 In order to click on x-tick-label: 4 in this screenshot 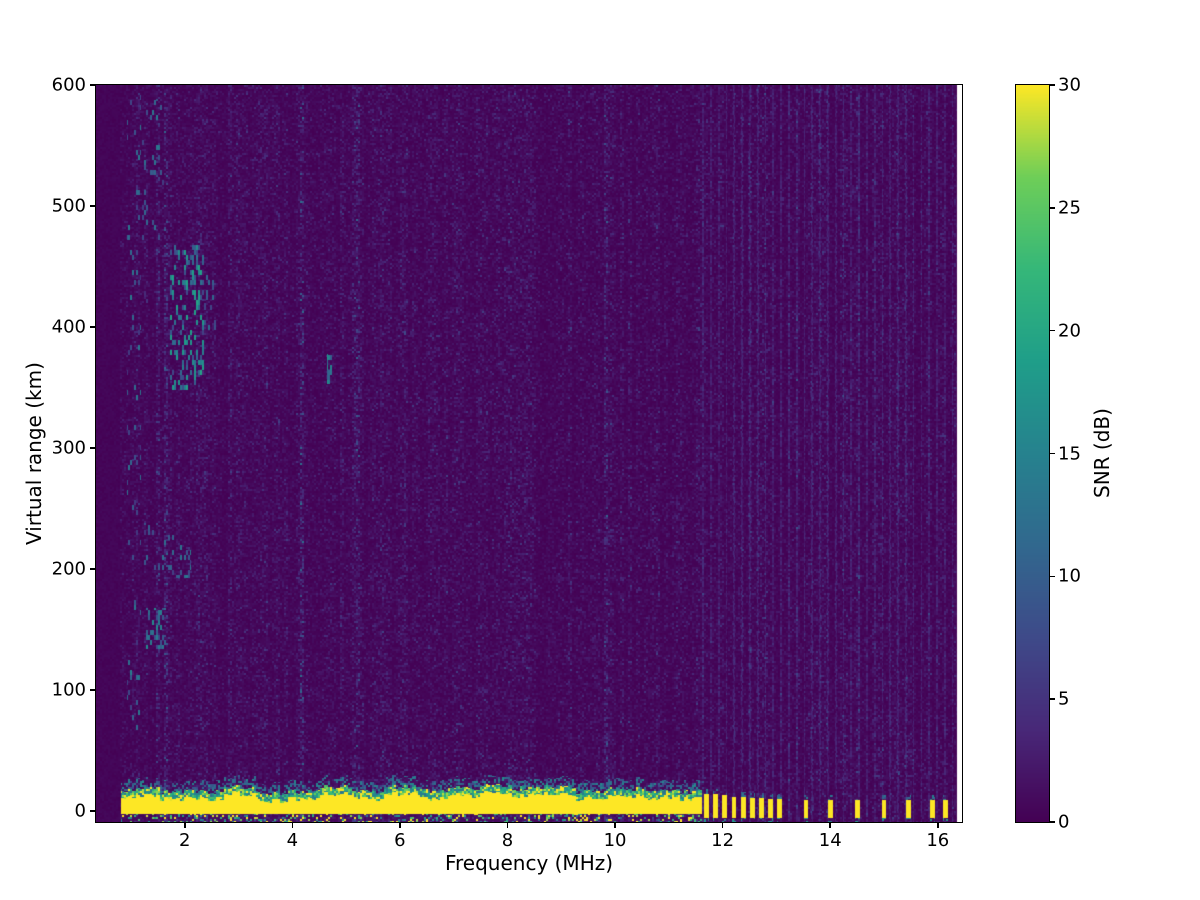, I will do `click(292, 840)`.